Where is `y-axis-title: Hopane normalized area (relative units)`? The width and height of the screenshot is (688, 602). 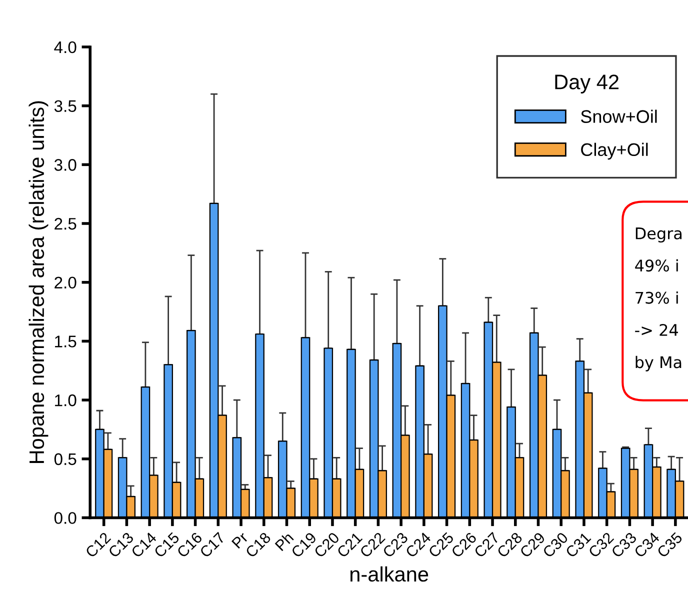 y-axis-title: Hopane normalized area (relative units) is located at coordinates (38, 282).